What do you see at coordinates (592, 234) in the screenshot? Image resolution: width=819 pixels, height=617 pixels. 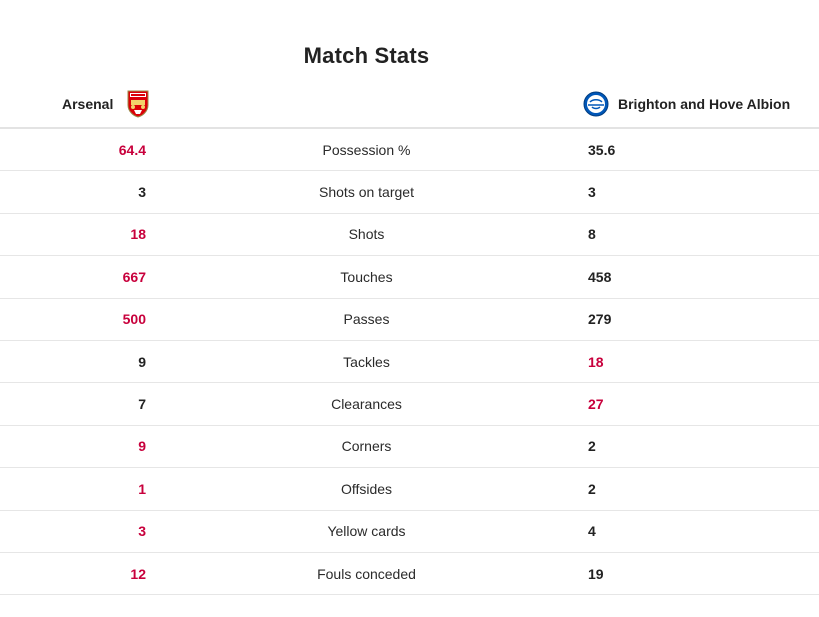 I see `away-value: 8` at bounding box center [592, 234].